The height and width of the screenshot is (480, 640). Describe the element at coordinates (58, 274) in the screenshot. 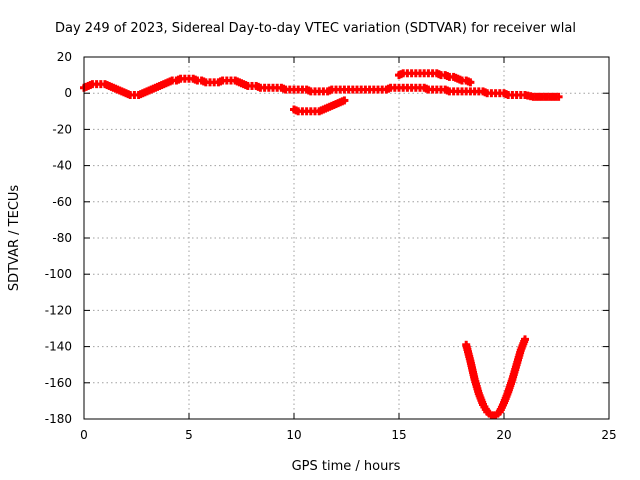

I see `y-tick-label: -100` at that location.